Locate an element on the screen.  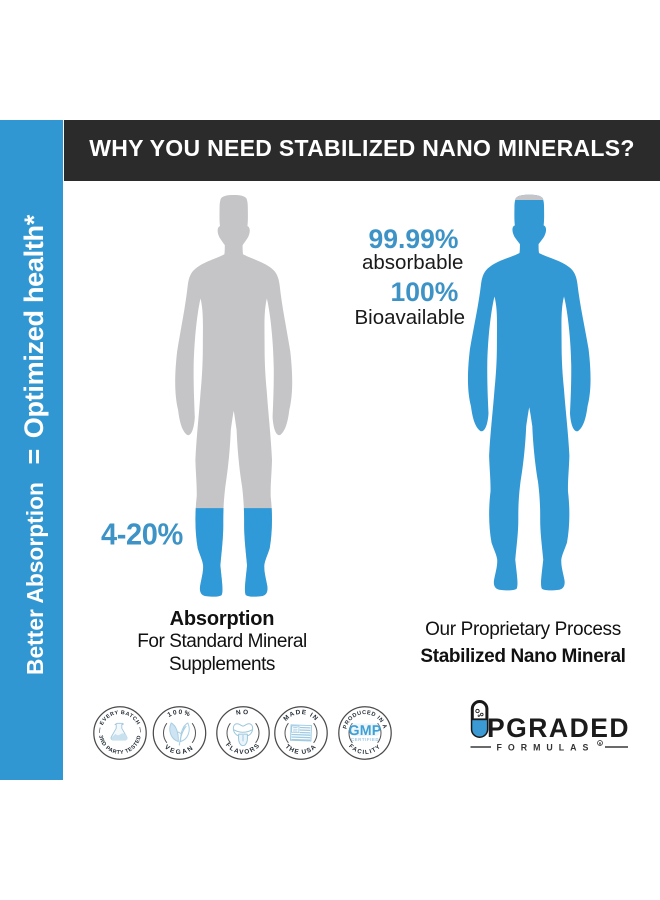
svg-text: PGRADED is located at coordinates (558, 728).